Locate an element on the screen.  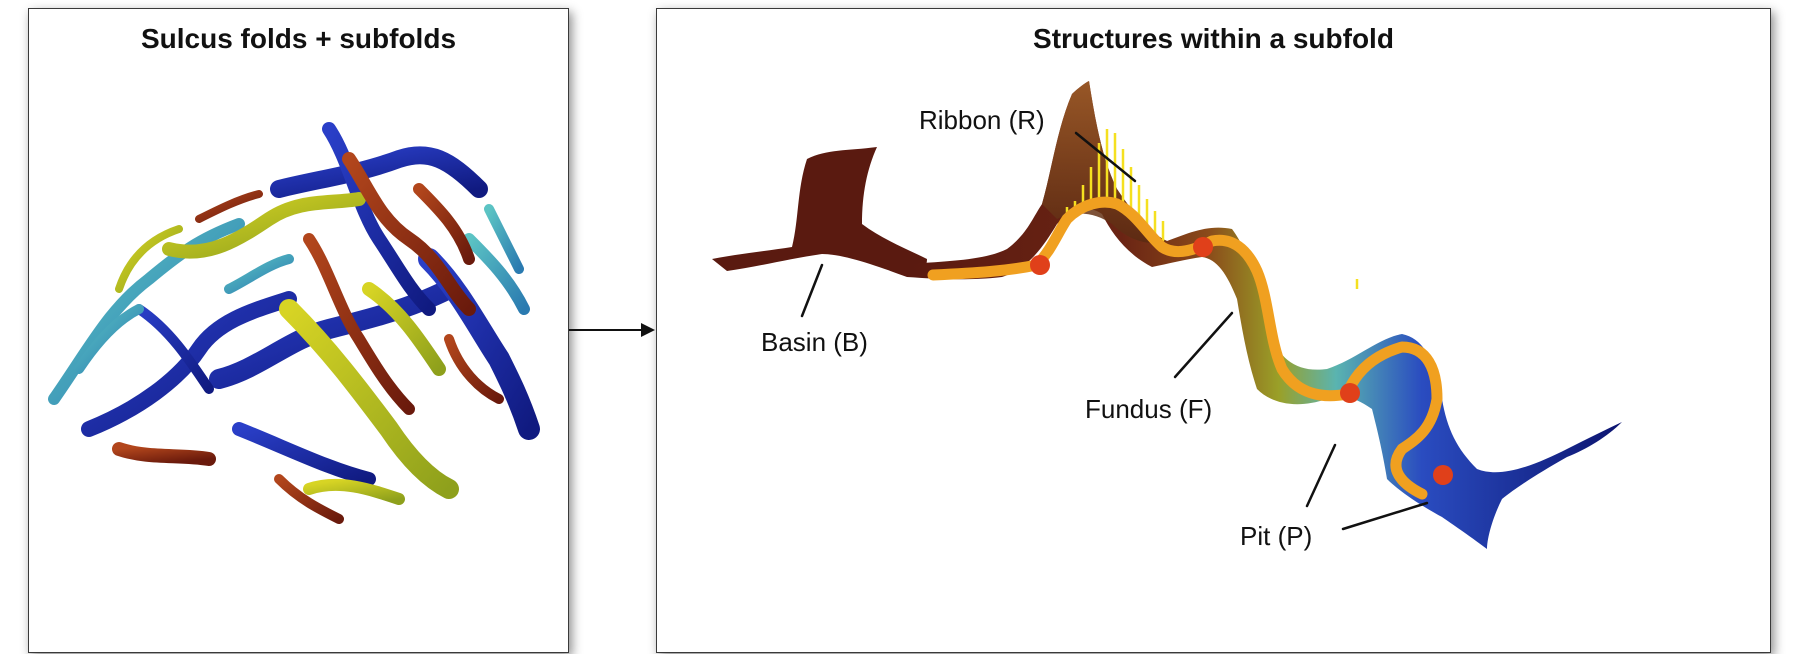
fundus-curve is located at coordinates (1185, 348).